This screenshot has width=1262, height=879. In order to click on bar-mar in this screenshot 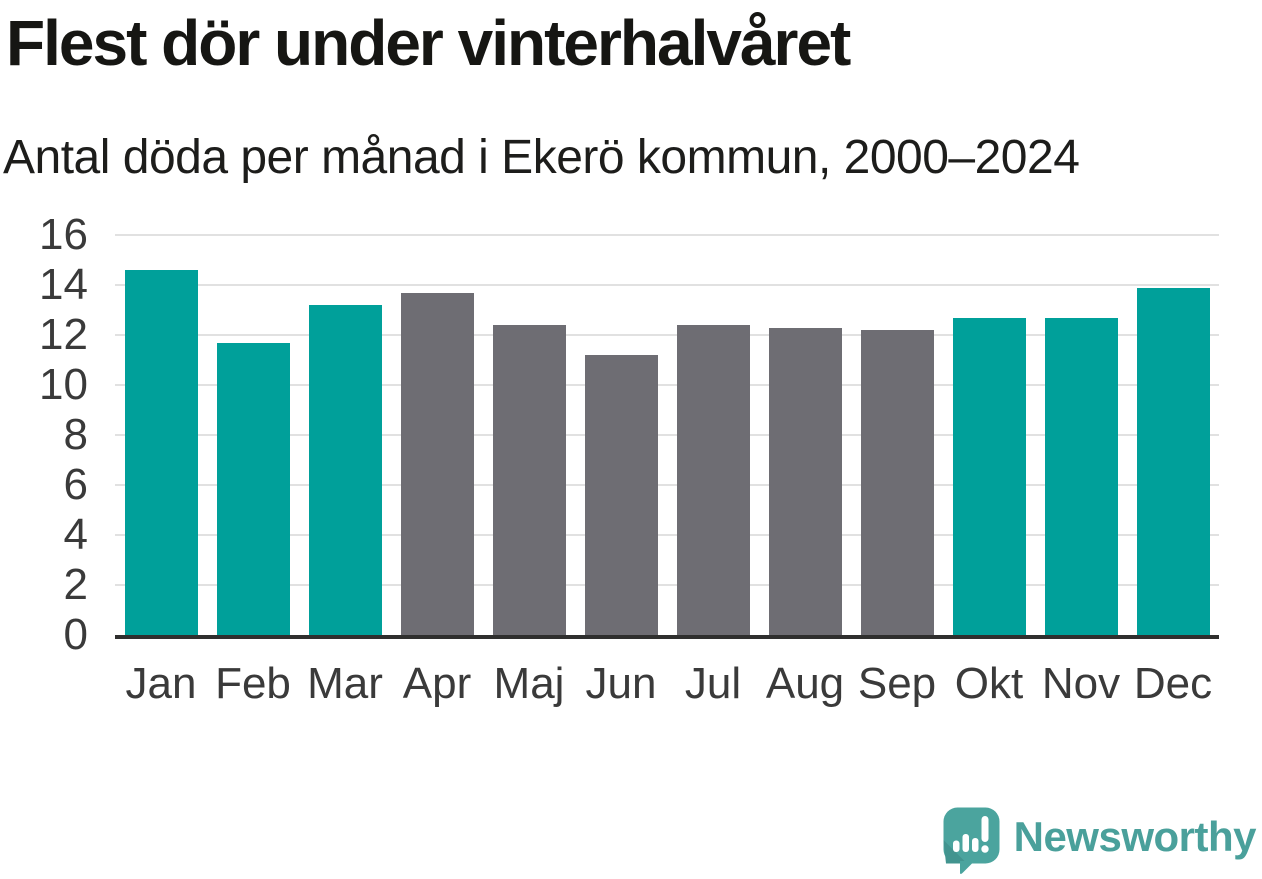, I will do `click(345, 470)`.